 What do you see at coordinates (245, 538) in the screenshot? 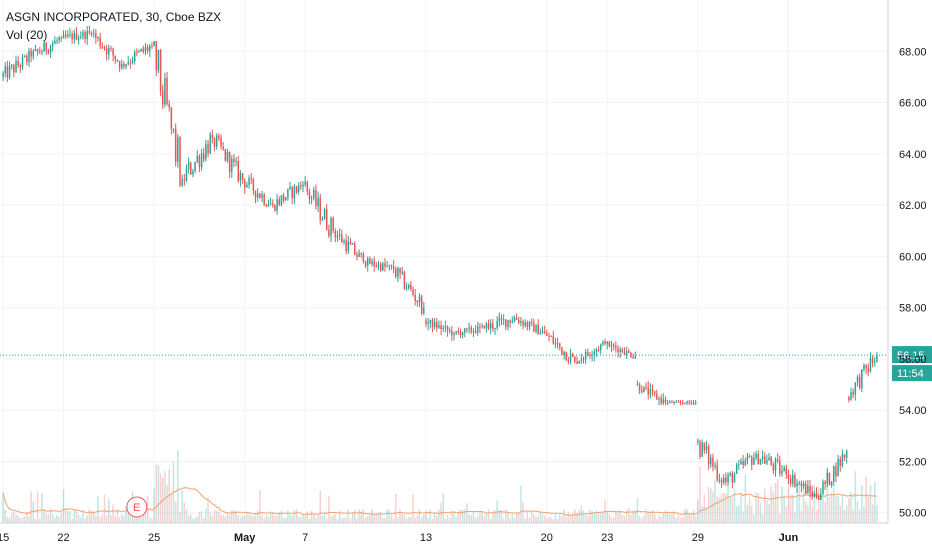
I see `x-tick-label: May` at bounding box center [245, 538].